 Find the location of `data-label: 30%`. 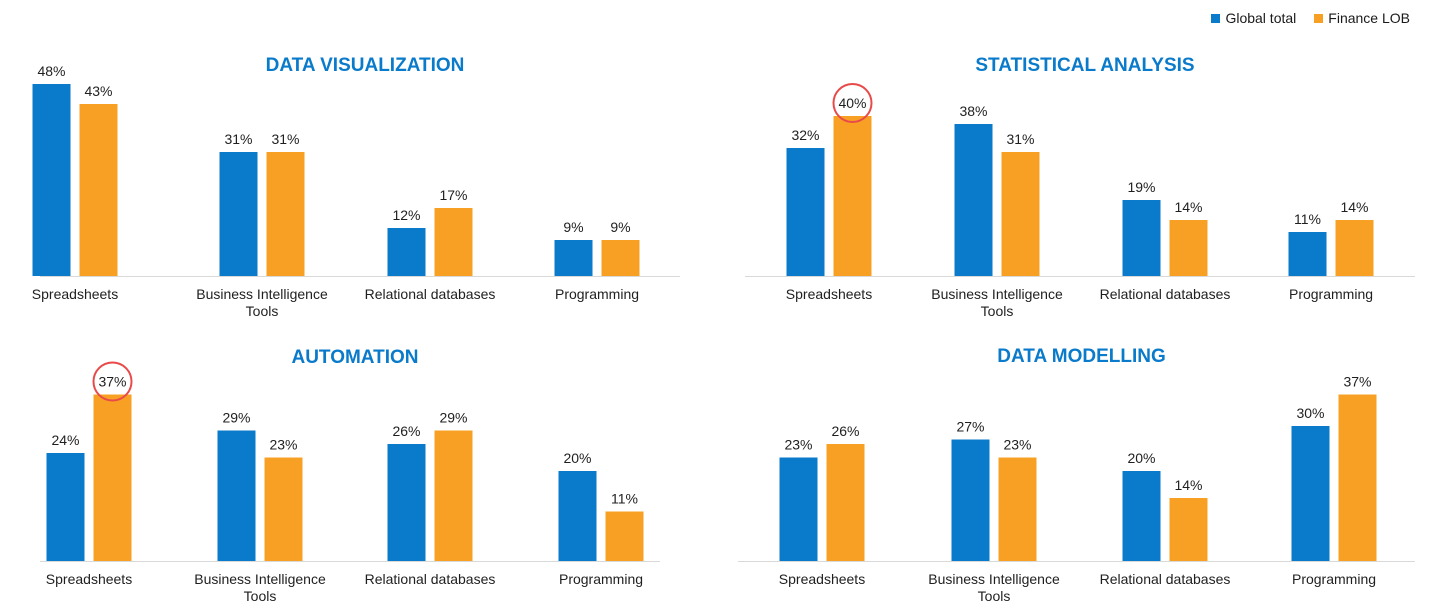

data-label: 30% is located at coordinates (1310, 413).